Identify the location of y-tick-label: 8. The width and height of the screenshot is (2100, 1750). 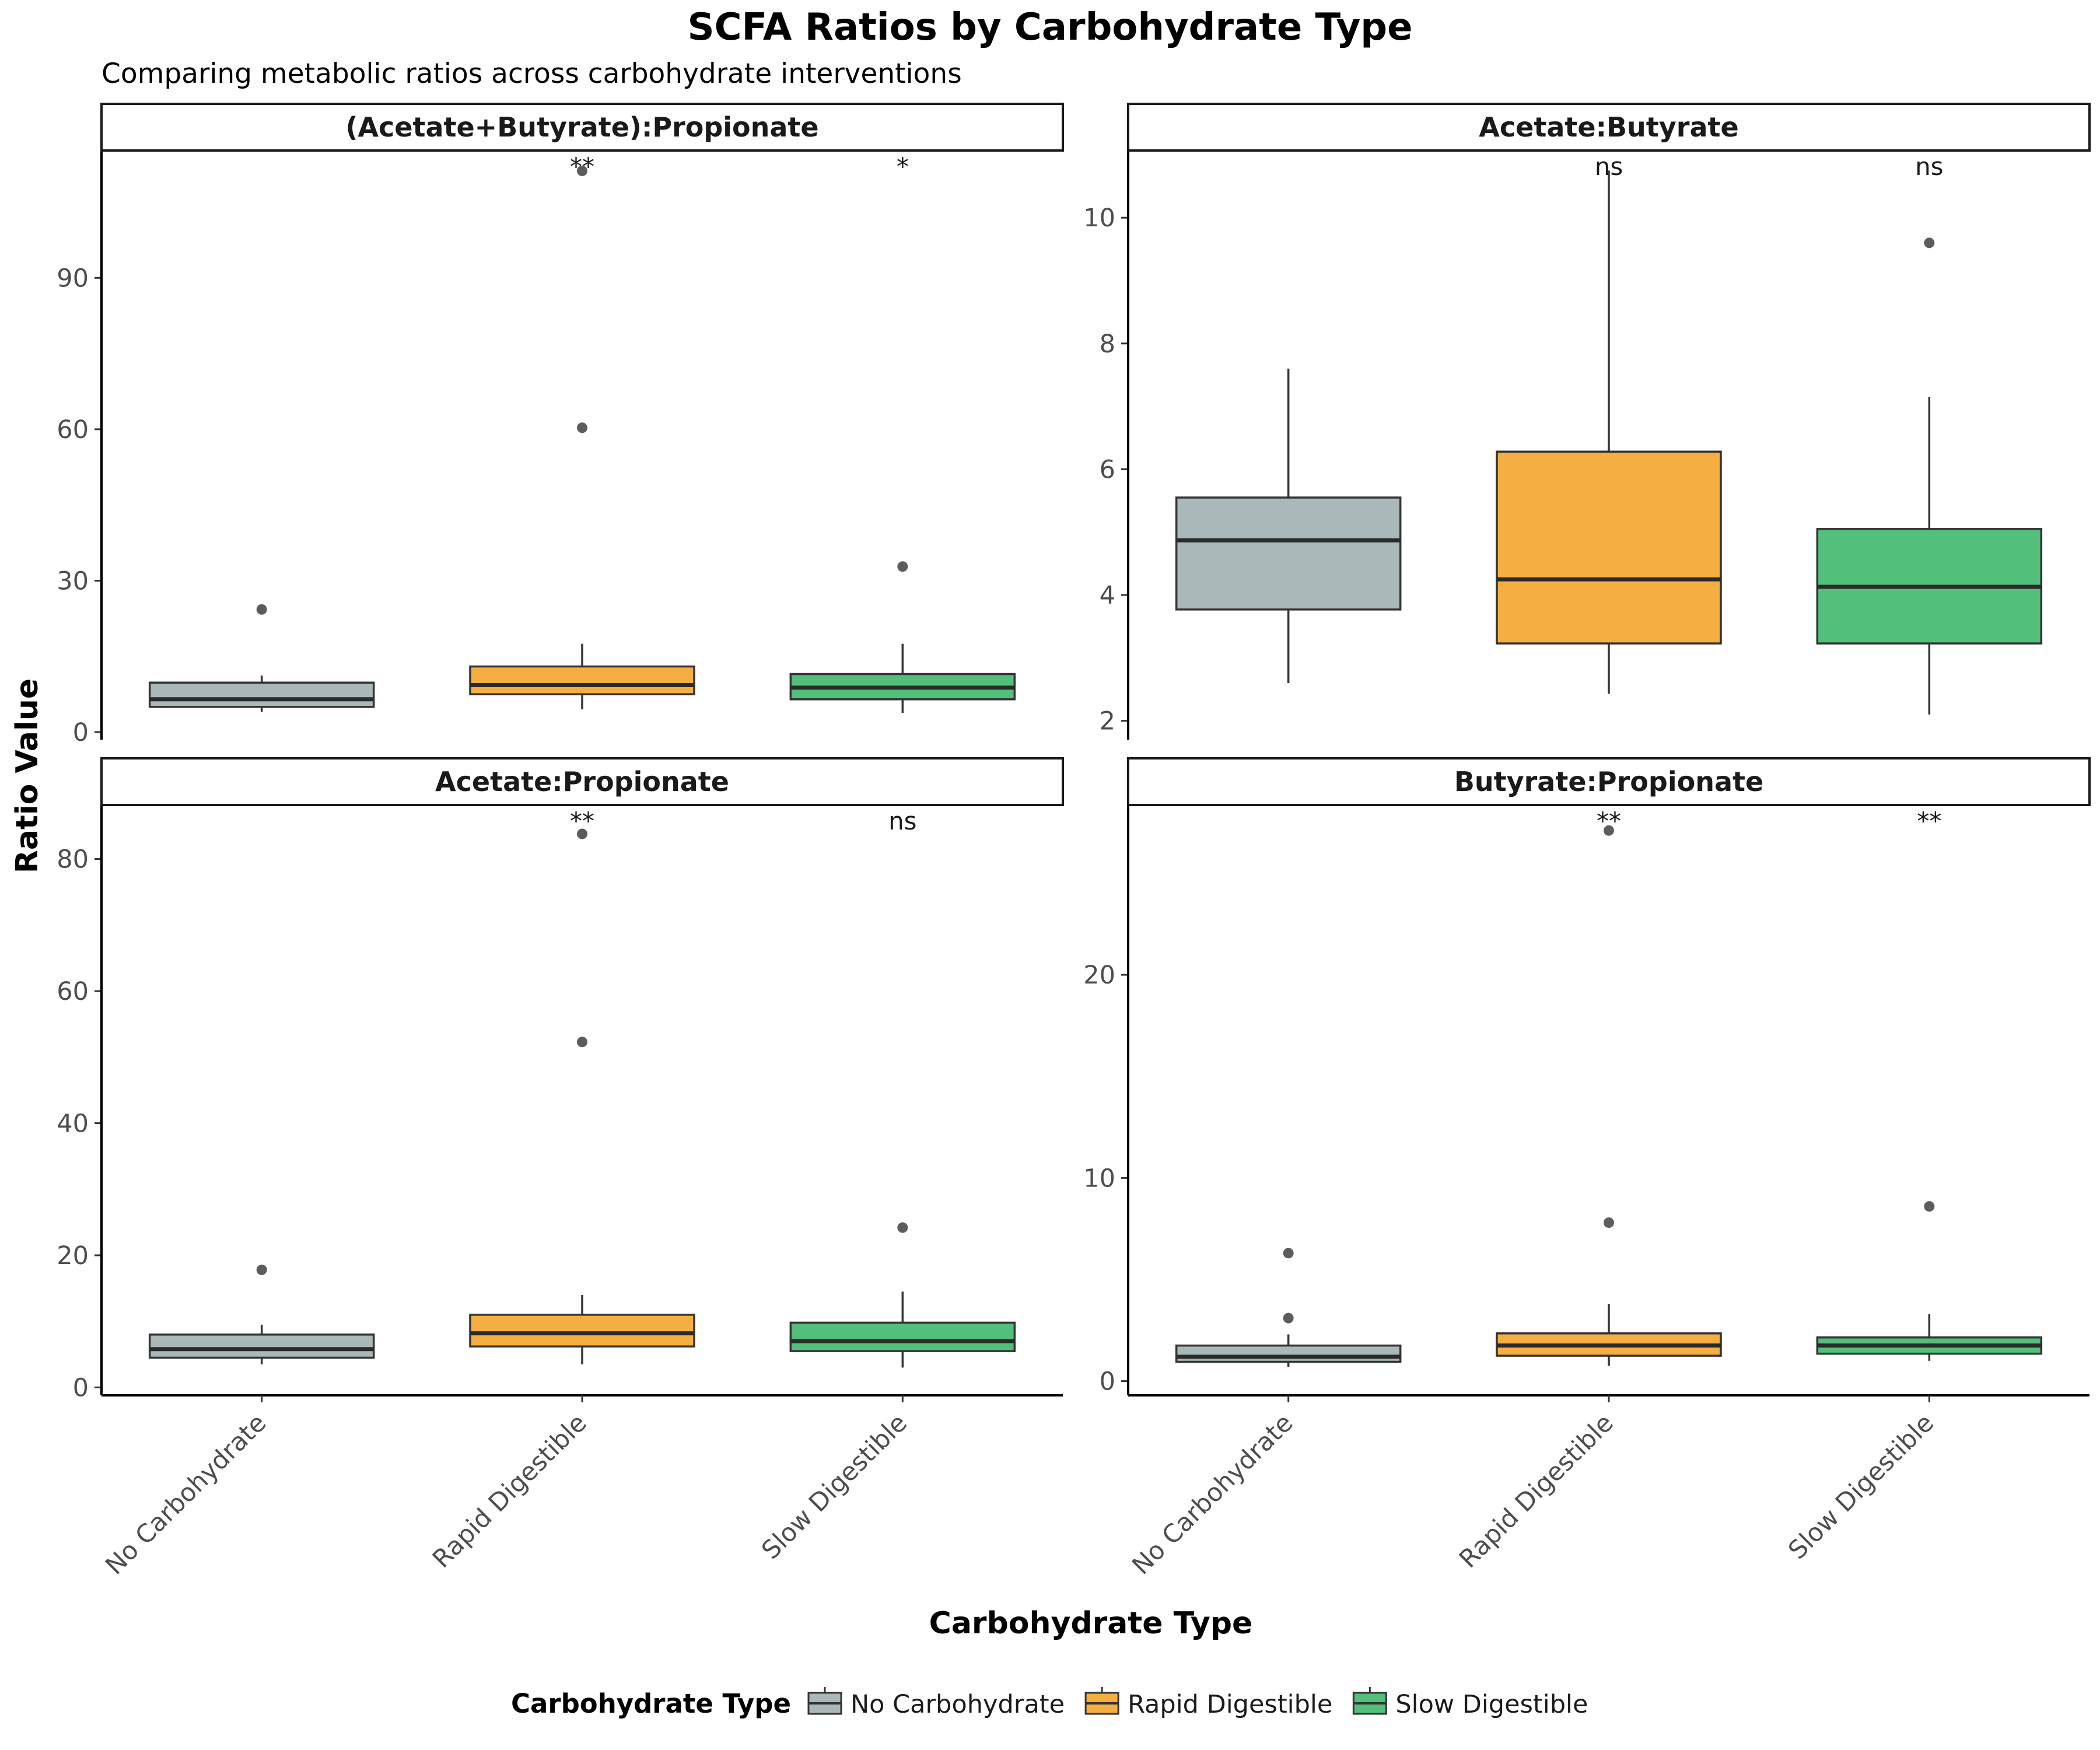
(1107, 344).